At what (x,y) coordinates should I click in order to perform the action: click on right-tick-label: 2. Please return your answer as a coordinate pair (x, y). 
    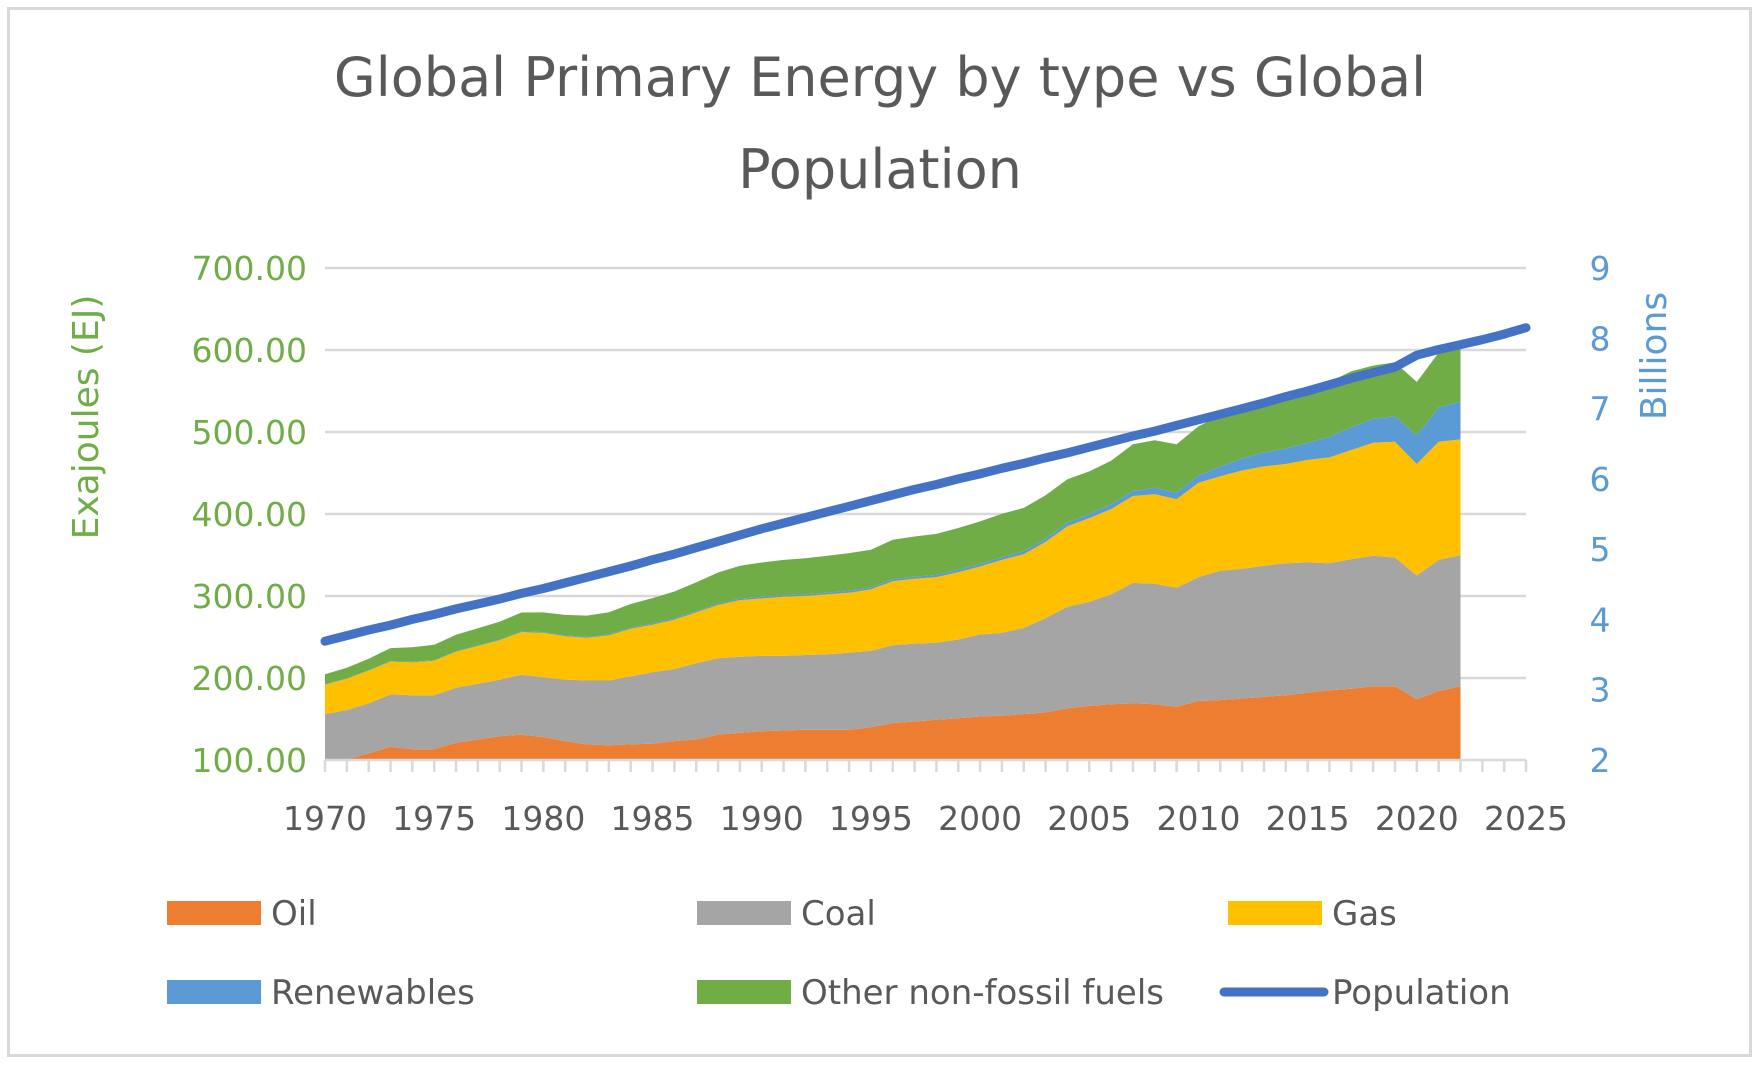
    Looking at the image, I should click on (1600, 760).